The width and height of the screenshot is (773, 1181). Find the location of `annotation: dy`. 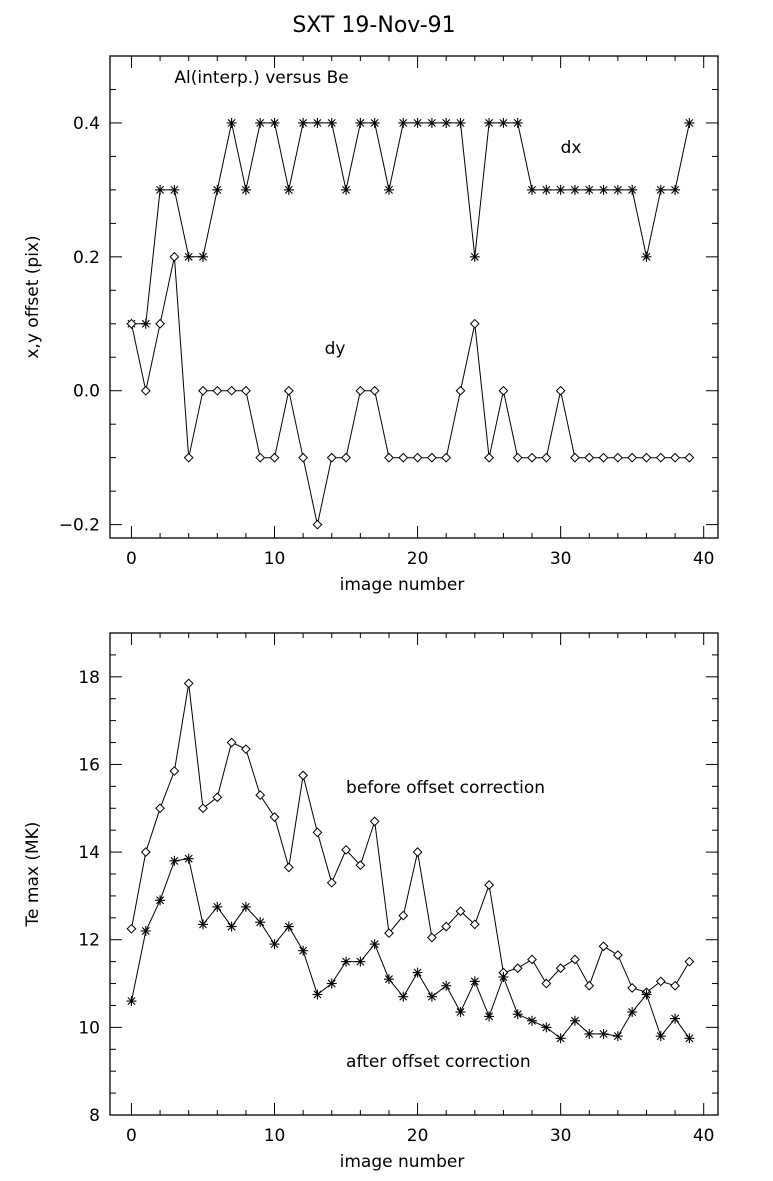

annotation: dy is located at coordinates (335, 349).